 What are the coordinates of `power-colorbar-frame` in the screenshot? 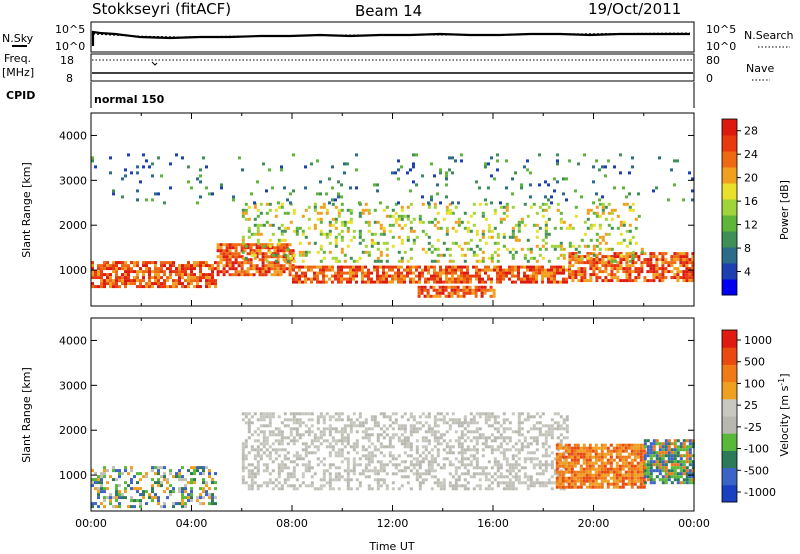 It's located at (729, 207).